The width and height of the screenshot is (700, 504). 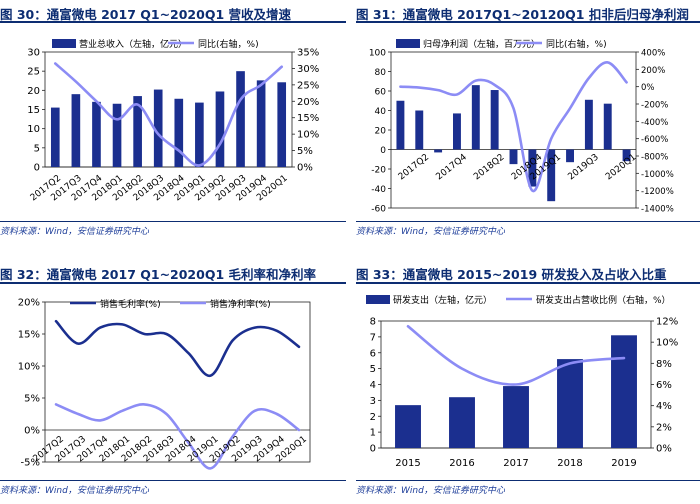 I want to click on y-right-tick-label: -400%, so click(x=654, y=123).